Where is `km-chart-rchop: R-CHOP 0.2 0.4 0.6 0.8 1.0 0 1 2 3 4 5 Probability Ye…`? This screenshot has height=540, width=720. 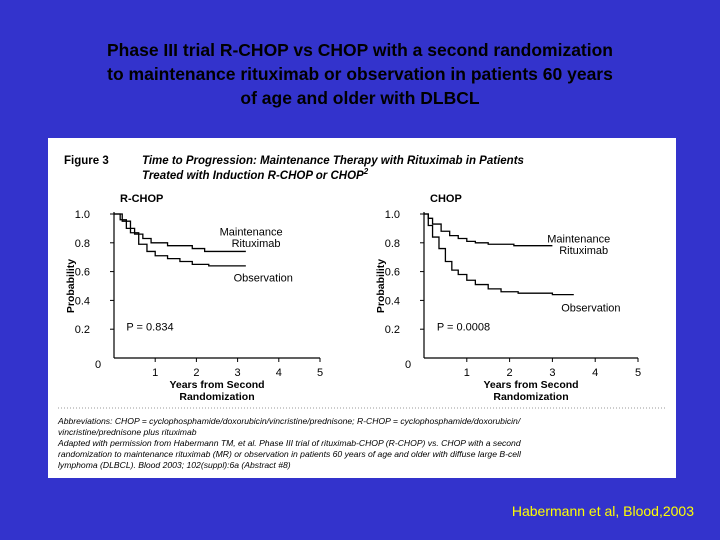 km-chart-rchop: R-CHOP 0.2 0.4 0.6 0.8 1.0 0 1 2 3 4 5 Probability Ye… is located at coordinates (194, 298).